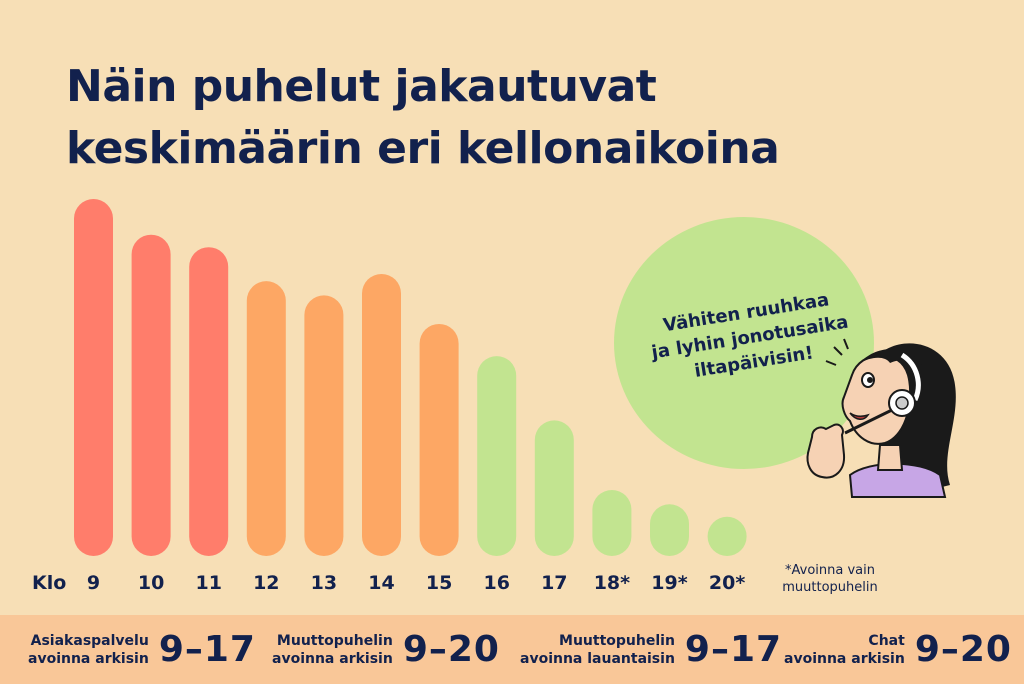 This screenshot has height=684, width=1024. I want to click on hours-label: Muuttopuhelin avoinna arkisin, so click(332, 650).